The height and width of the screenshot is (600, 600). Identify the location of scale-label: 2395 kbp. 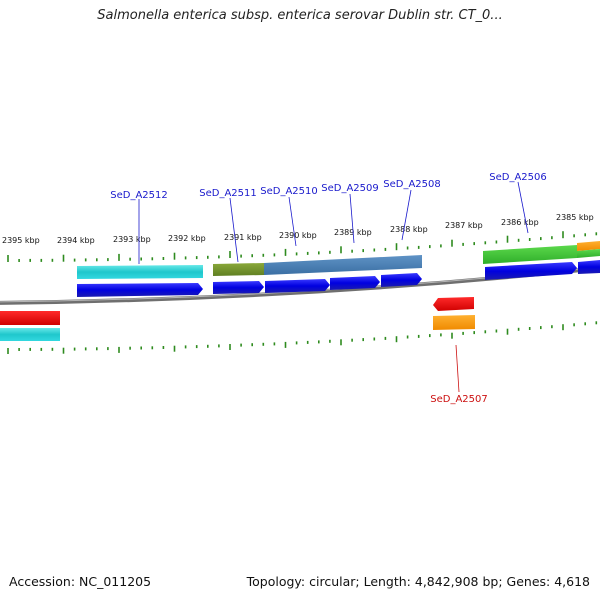
(21, 240).